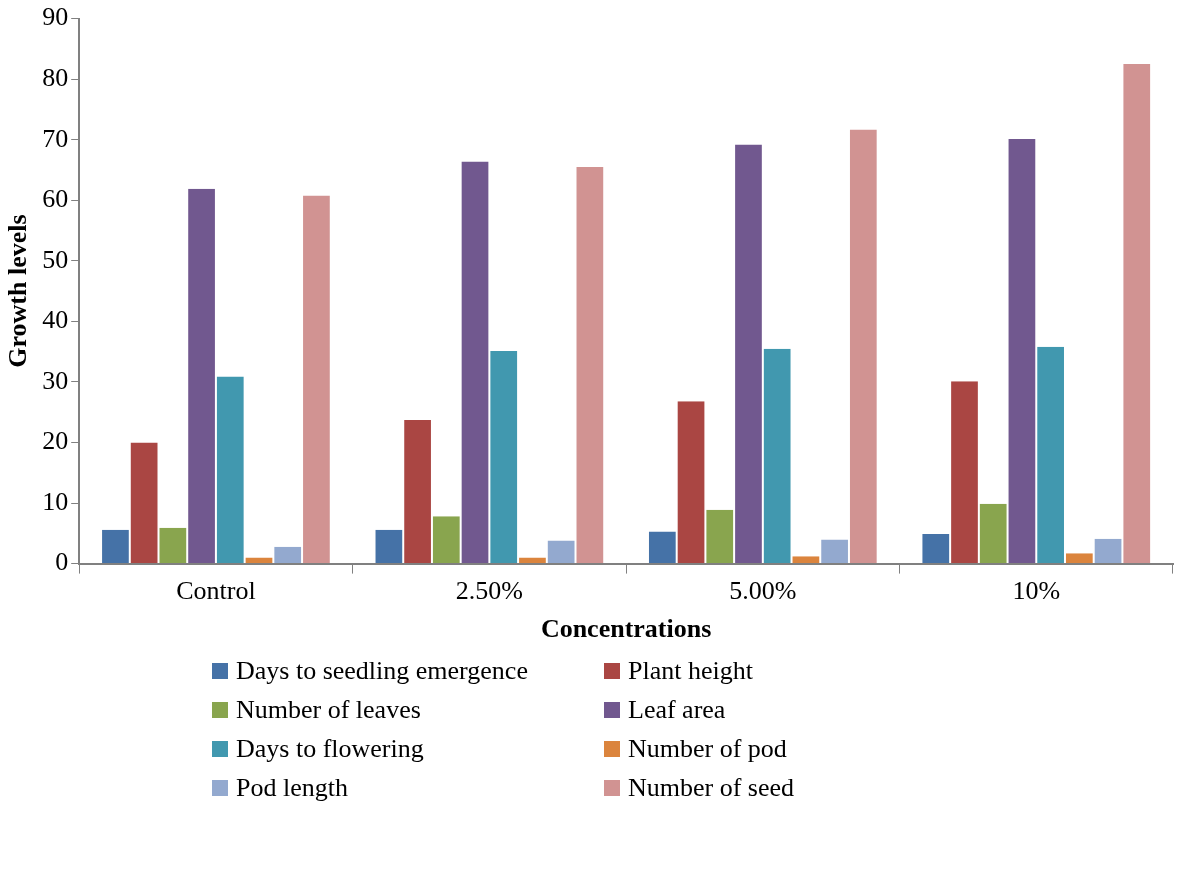  What do you see at coordinates (328, 710) in the screenshot?
I see `legend-label: Number of leaves` at bounding box center [328, 710].